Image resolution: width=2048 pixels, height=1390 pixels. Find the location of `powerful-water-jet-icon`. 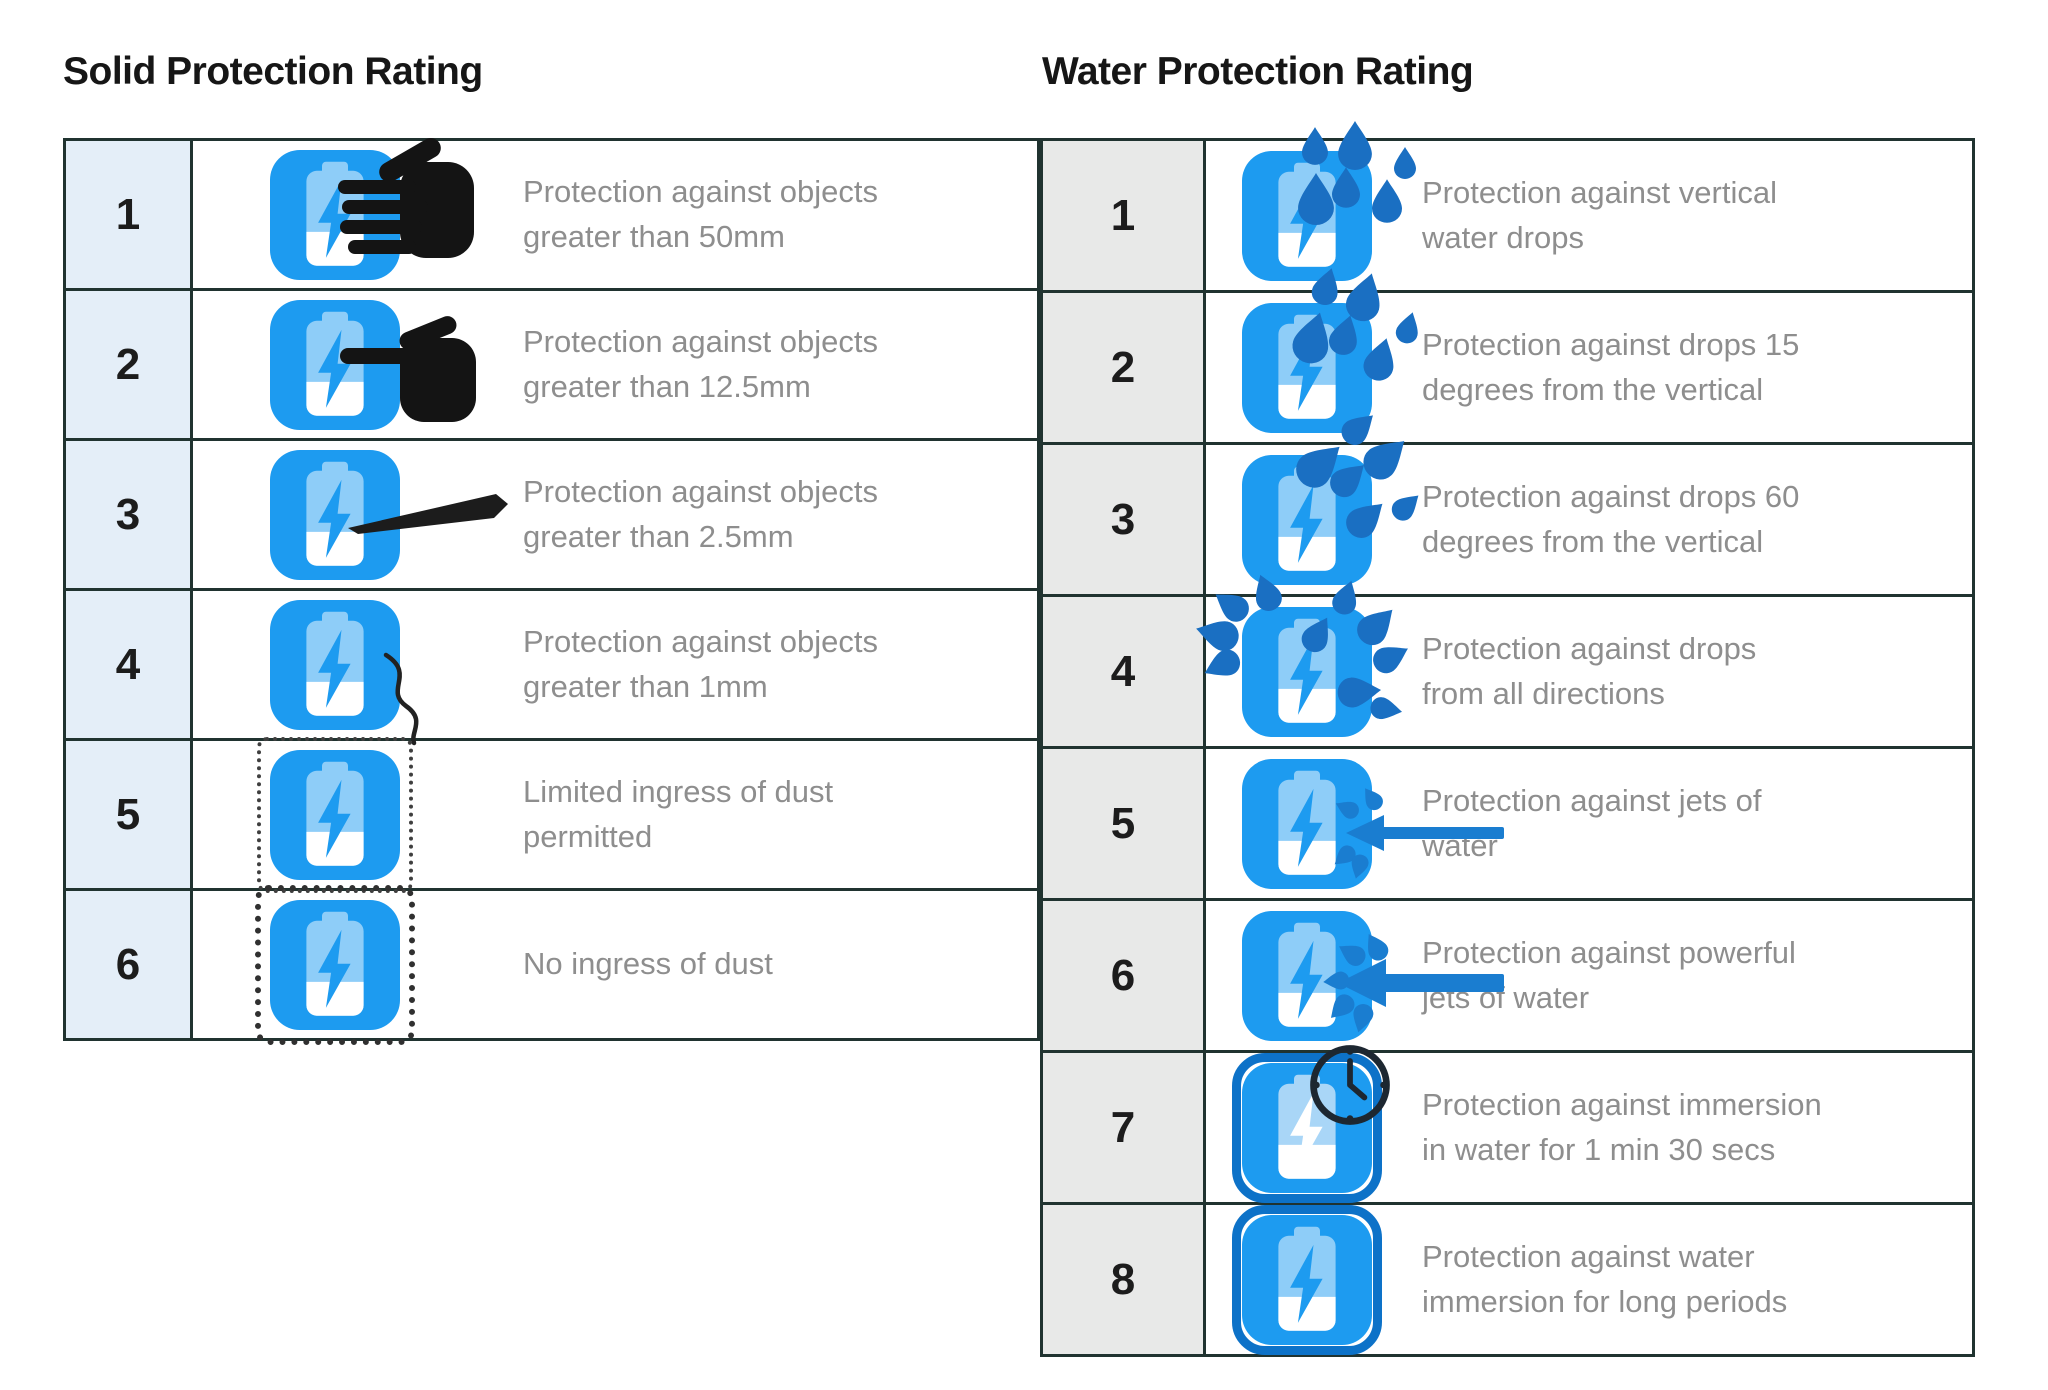

powerful-water-jet-icon is located at coordinates (1413, 981).